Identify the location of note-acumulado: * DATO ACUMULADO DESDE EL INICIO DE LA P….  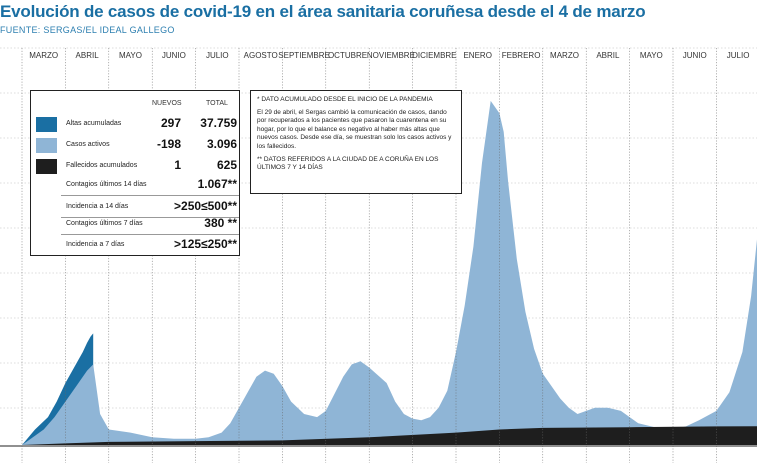
(345, 99).